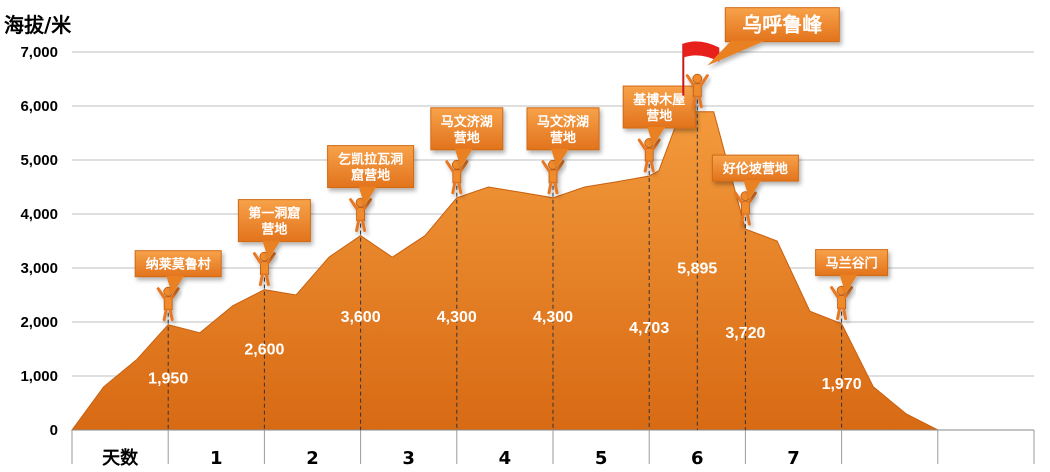 Image resolution: width=1050 pixels, height=472 pixels. I want to click on callout-text: 乞凯拉瓦洞, so click(370, 160).